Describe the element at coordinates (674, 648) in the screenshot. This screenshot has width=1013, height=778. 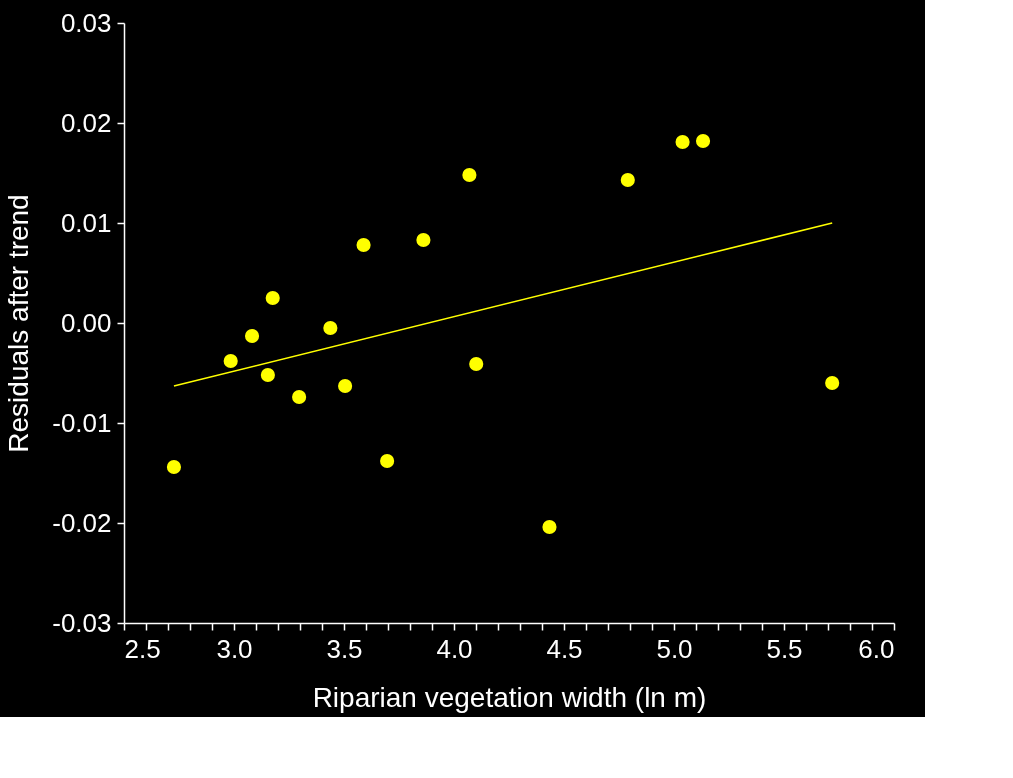
I see `x-tick-label: 5.0` at that location.